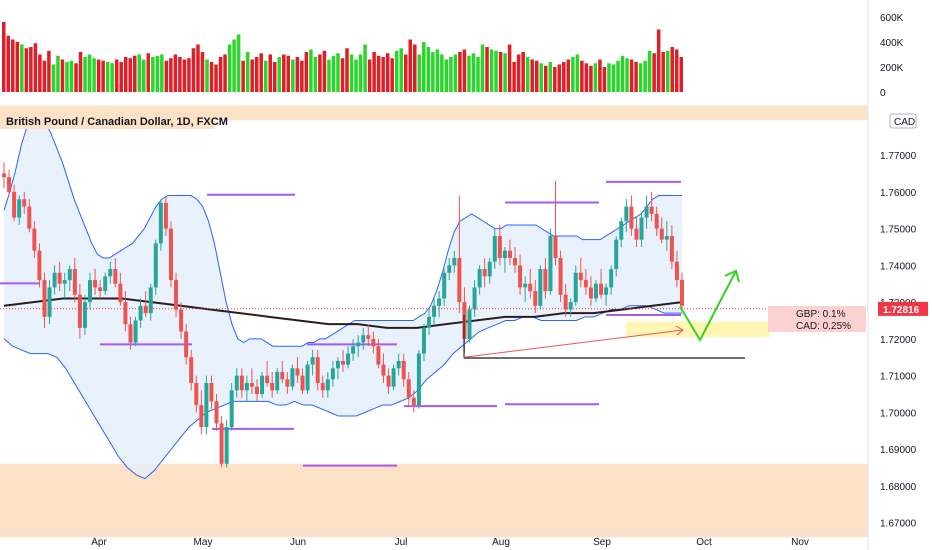  What do you see at coordinates (883, 93) in the screenshot?
I see `volume-tick-label: 0` at bounding box center [883, 93].